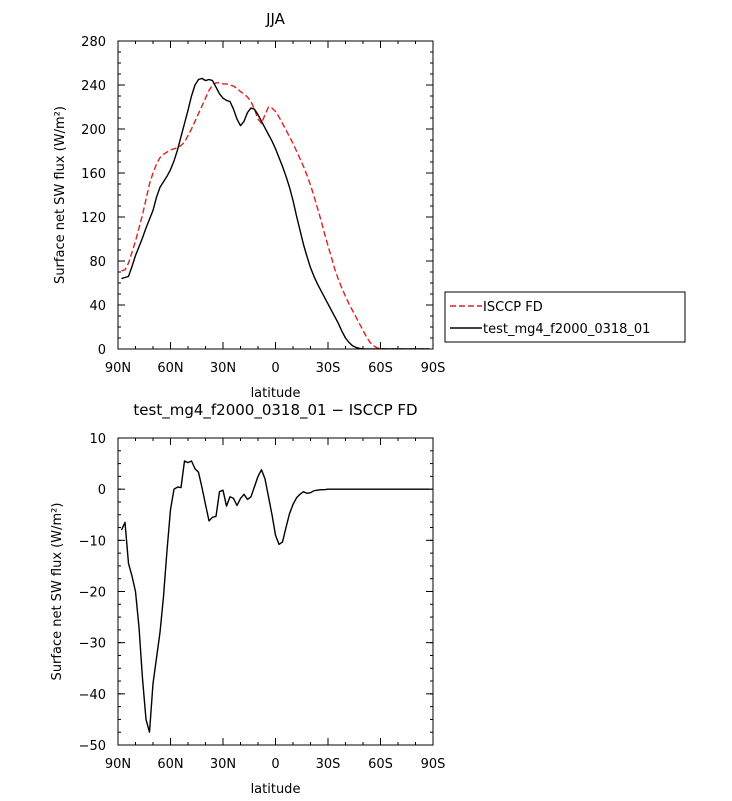  I want to click on y-tick-label: −10, so click(92, 541).